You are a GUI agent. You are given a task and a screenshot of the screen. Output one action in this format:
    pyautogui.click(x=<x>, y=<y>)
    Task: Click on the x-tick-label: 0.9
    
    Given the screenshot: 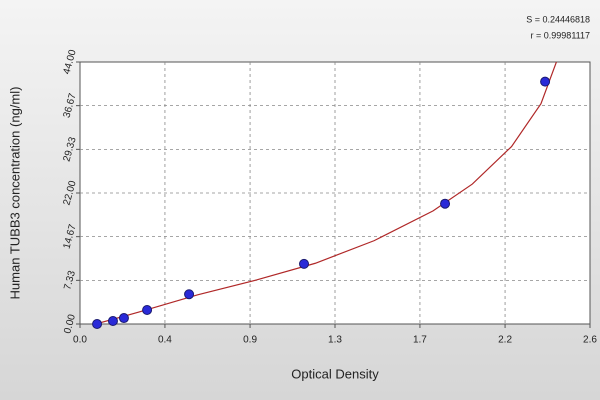 What is the action you would take?
    pyautogui.click(x=250, y=340)
    